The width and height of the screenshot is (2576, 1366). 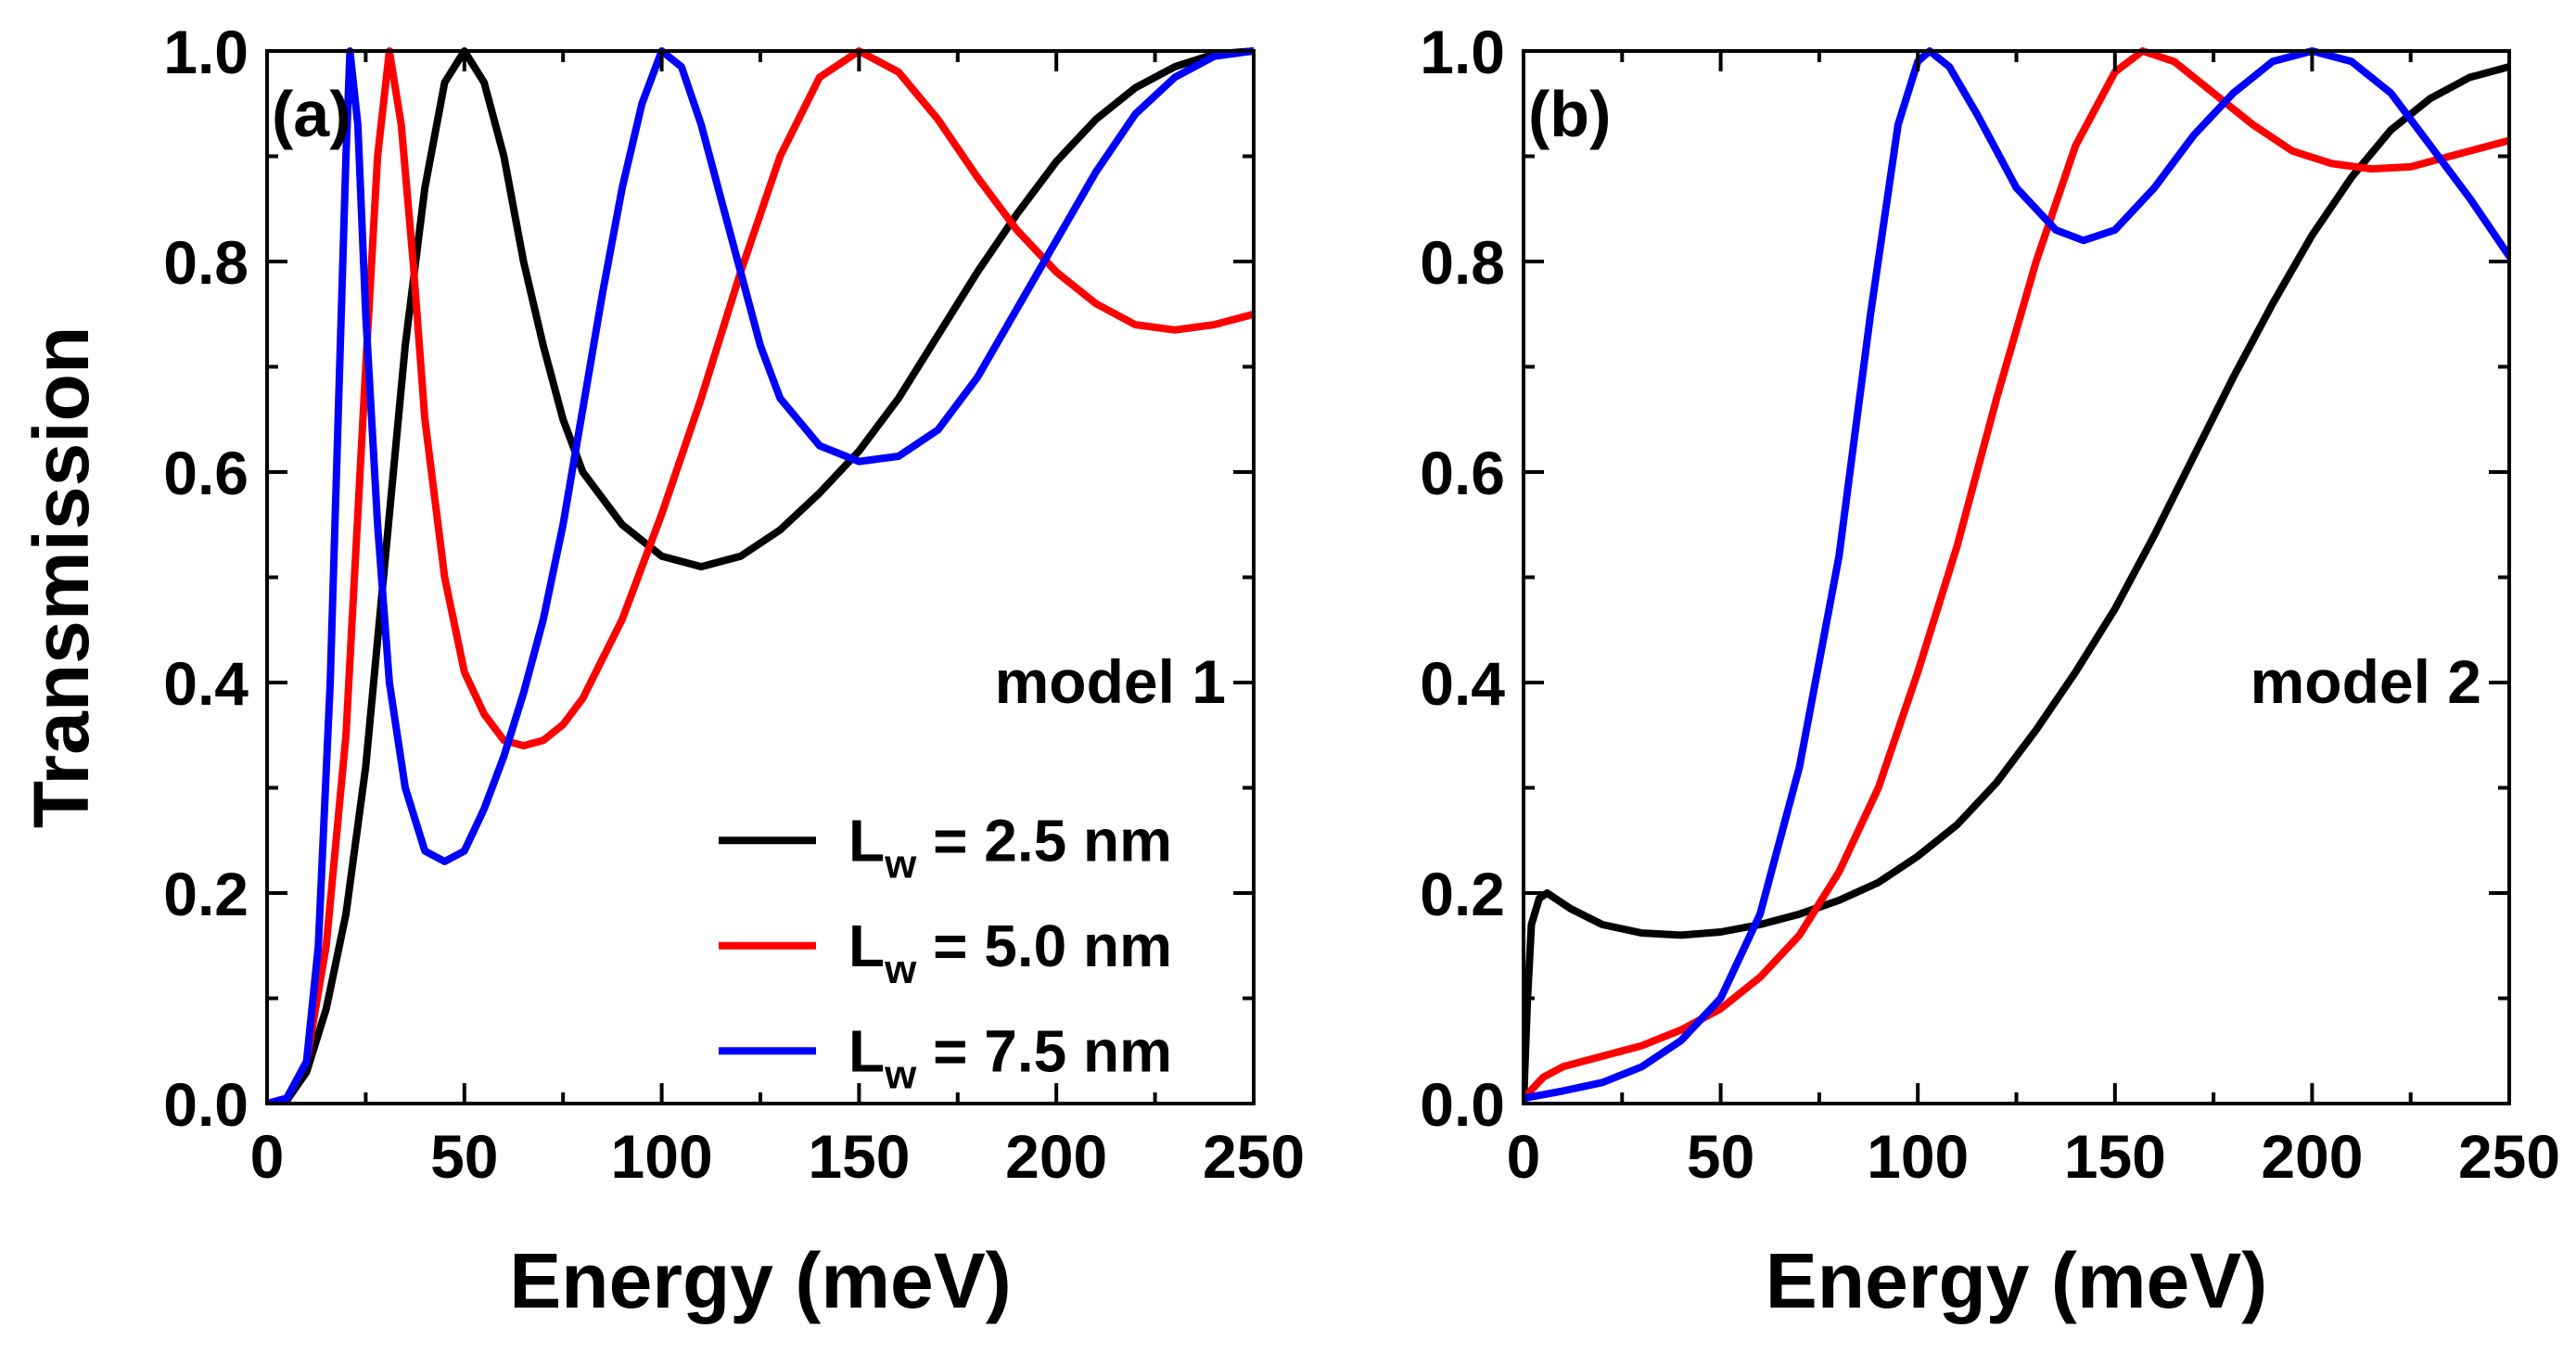 What do you see at coordinates (311, 114) in the screenshot?
I see `panel-label: (a)` at bounding box center [311, 114].